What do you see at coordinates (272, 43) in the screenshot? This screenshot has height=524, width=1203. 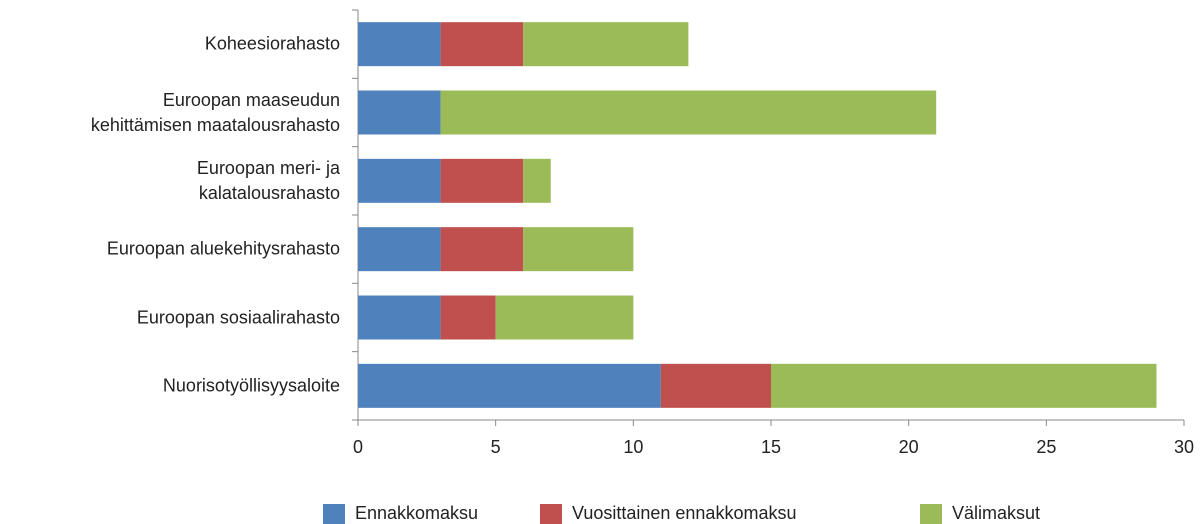 I see `y-tick-label: Koheesiorahasto` at bounding box center [272, 43].